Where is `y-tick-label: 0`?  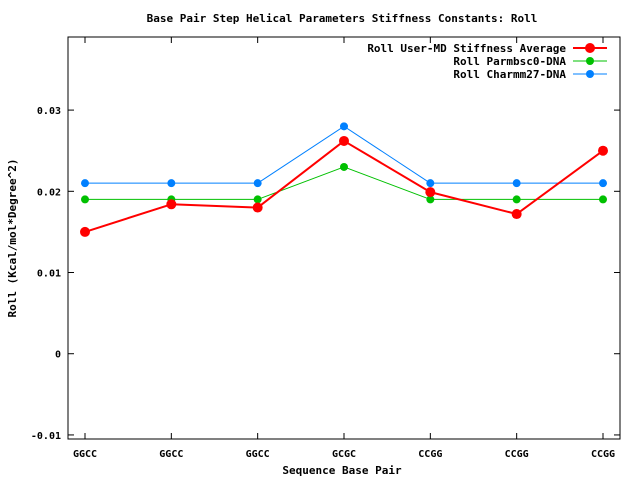
y-tick-label: 0 is located at coordinates (58, 355).